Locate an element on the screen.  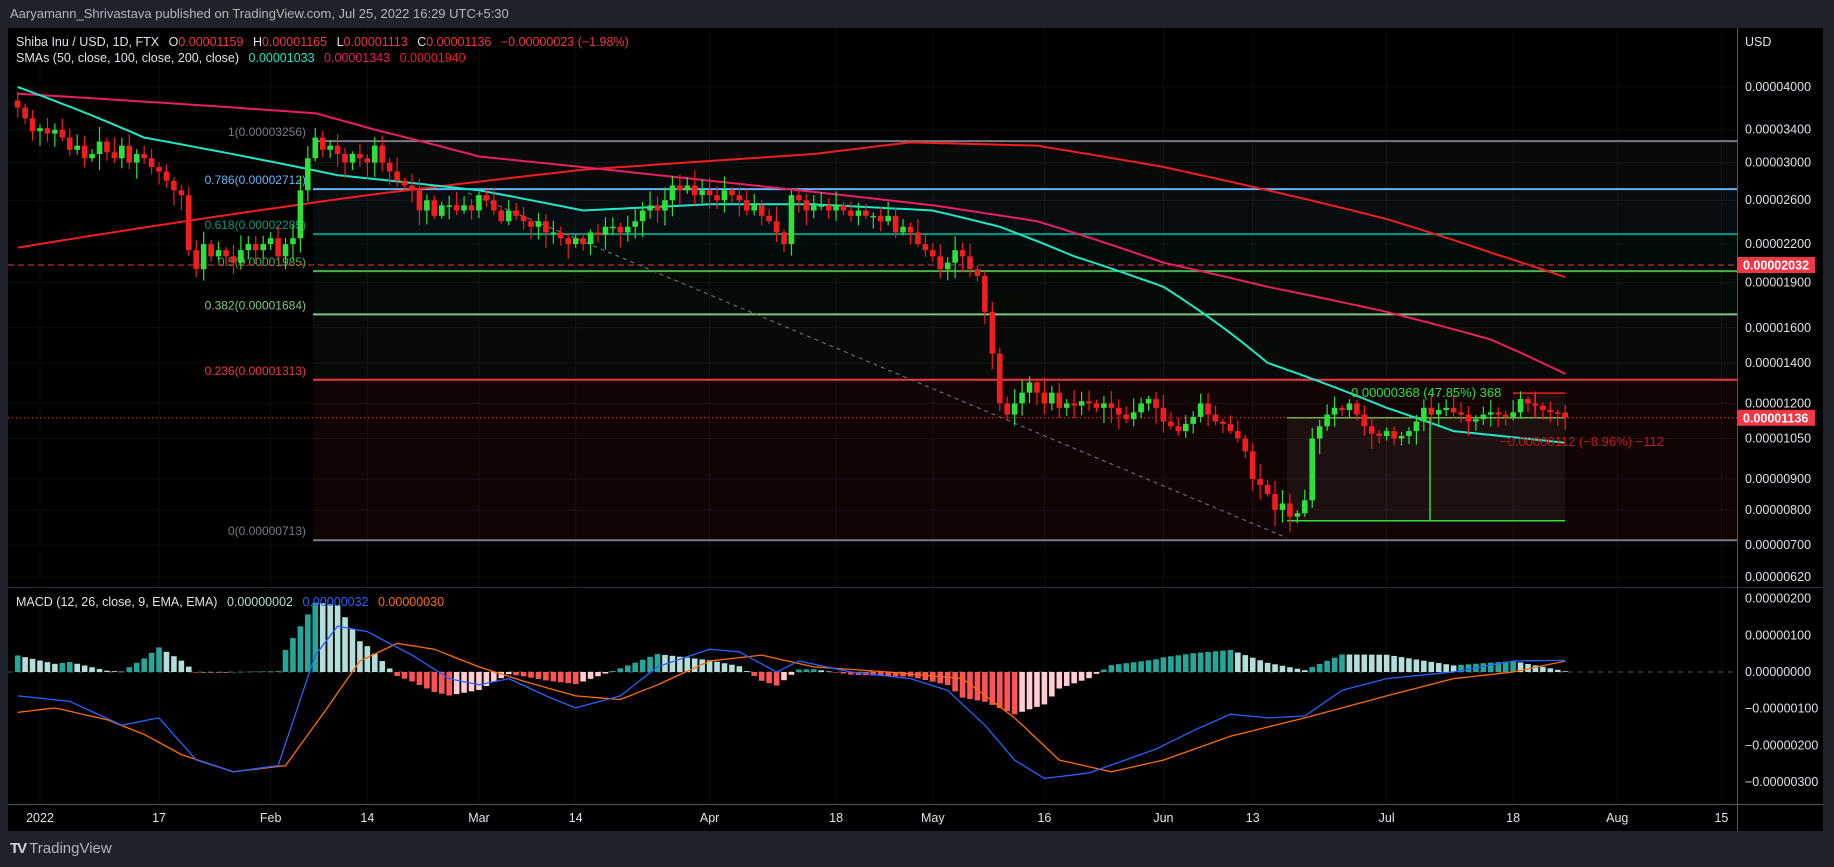
price-tick-label: 0.00002200 is located at coordinates (1778, 244).